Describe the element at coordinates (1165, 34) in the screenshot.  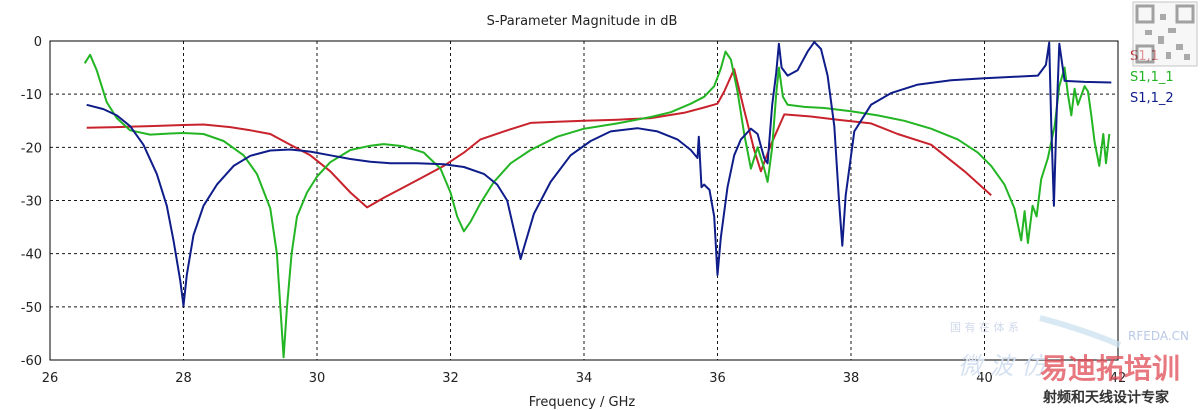
I see `qr-code-watermark` at that location.